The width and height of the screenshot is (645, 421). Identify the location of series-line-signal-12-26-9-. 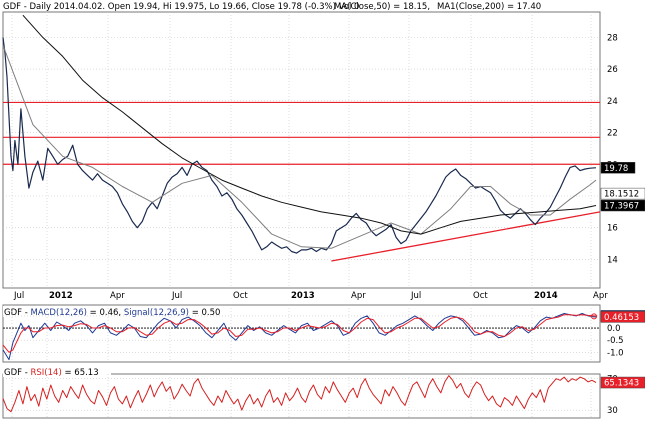
(299, 333).